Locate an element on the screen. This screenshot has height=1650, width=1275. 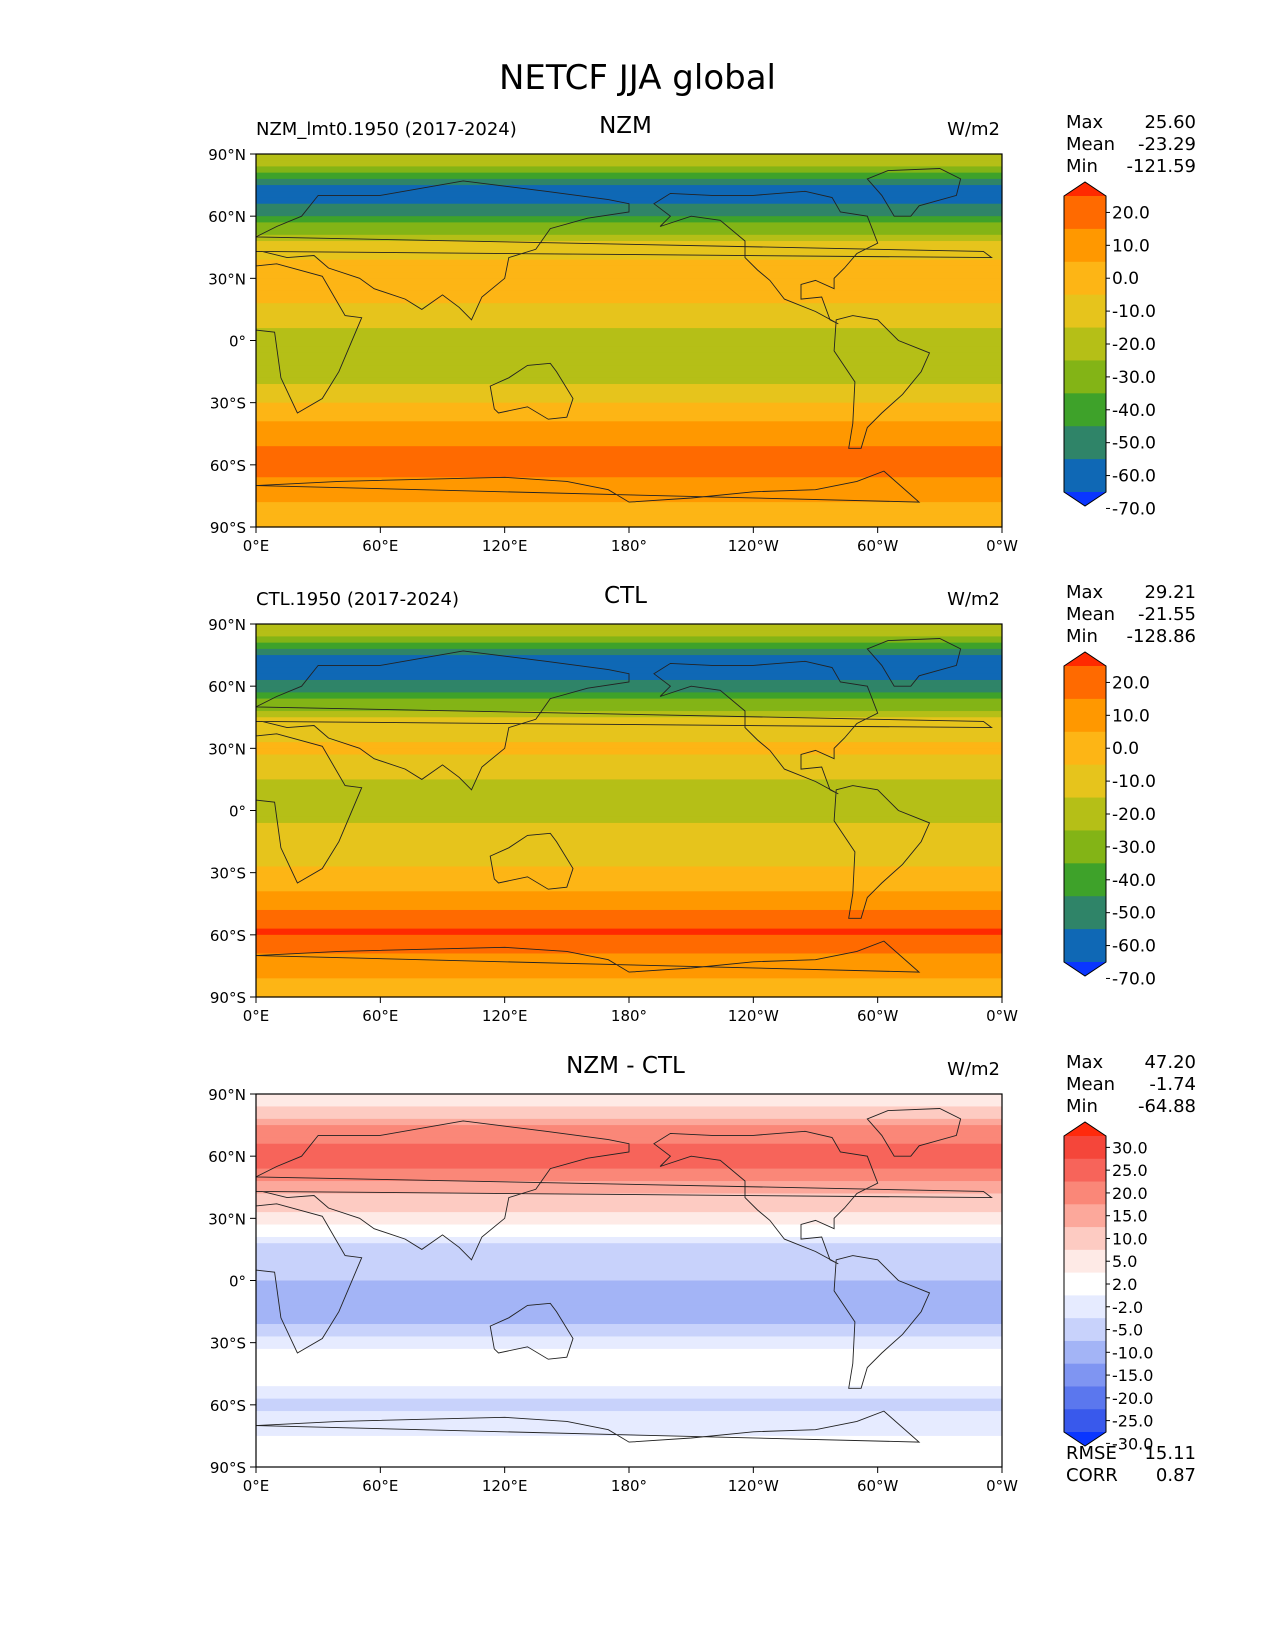
lat-tick-label: 30°S is located at coordinates (228, 1344).